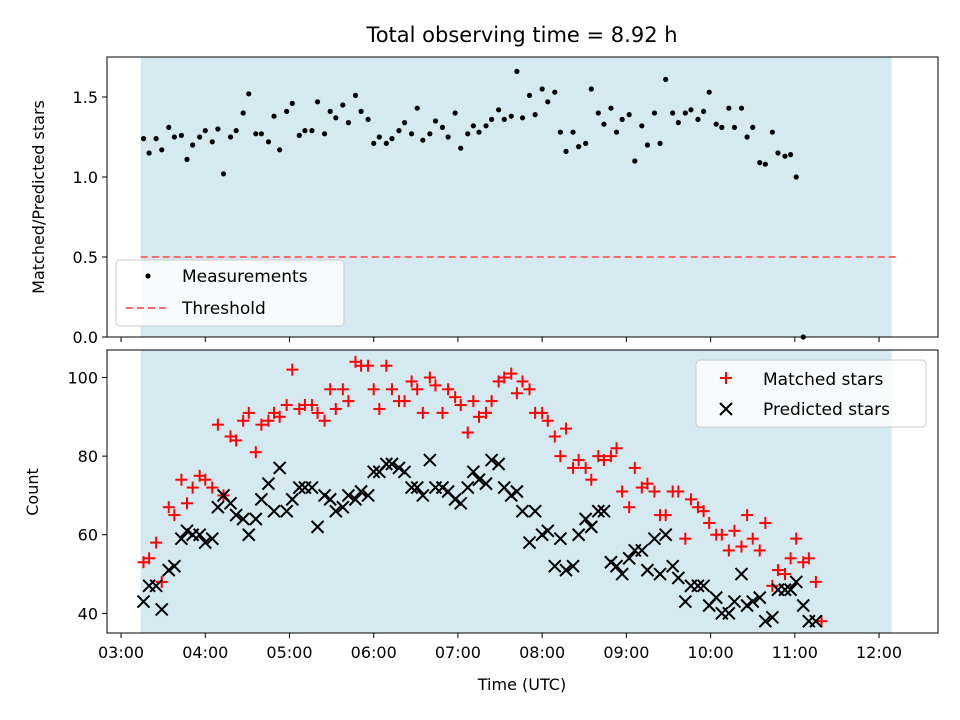 The width and height of the screenshot is (960, 720). Describe the element at coordinates (87, 496) in the screenshot. I see `bottom-y-axis: 40 60 80 100` at that location.